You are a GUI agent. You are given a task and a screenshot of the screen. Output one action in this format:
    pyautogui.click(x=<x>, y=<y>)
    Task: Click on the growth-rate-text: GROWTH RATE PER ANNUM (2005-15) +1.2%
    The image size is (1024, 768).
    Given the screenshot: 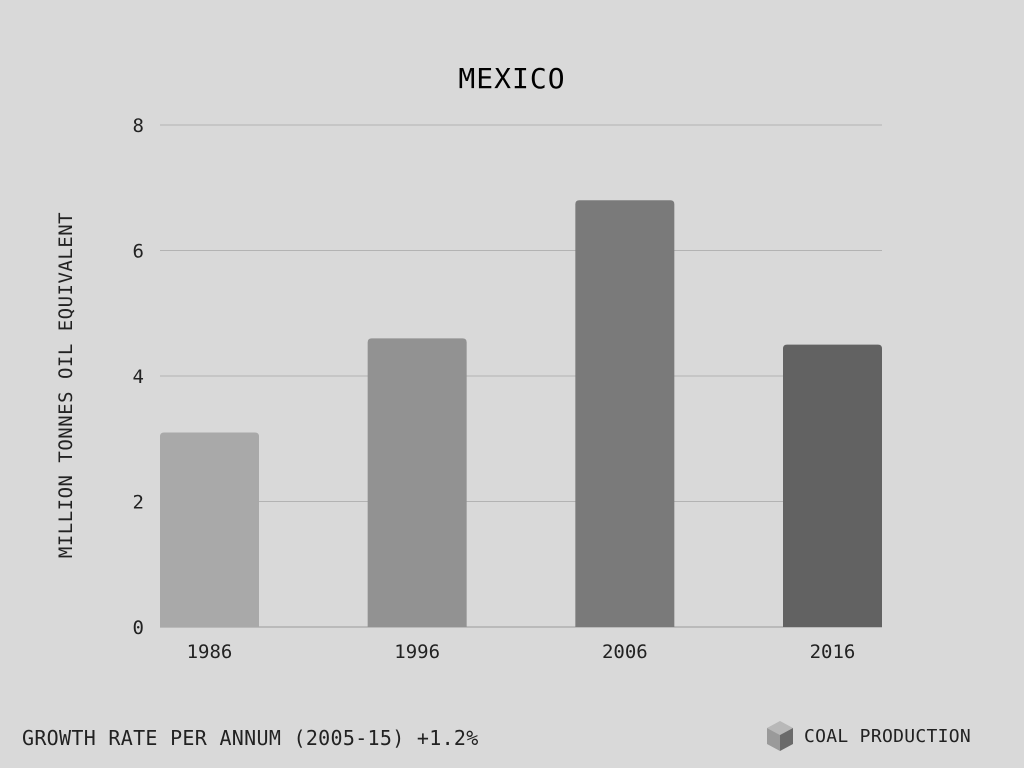 What is the action you would take?
    pyautogui.click(x=250, y=738)
    